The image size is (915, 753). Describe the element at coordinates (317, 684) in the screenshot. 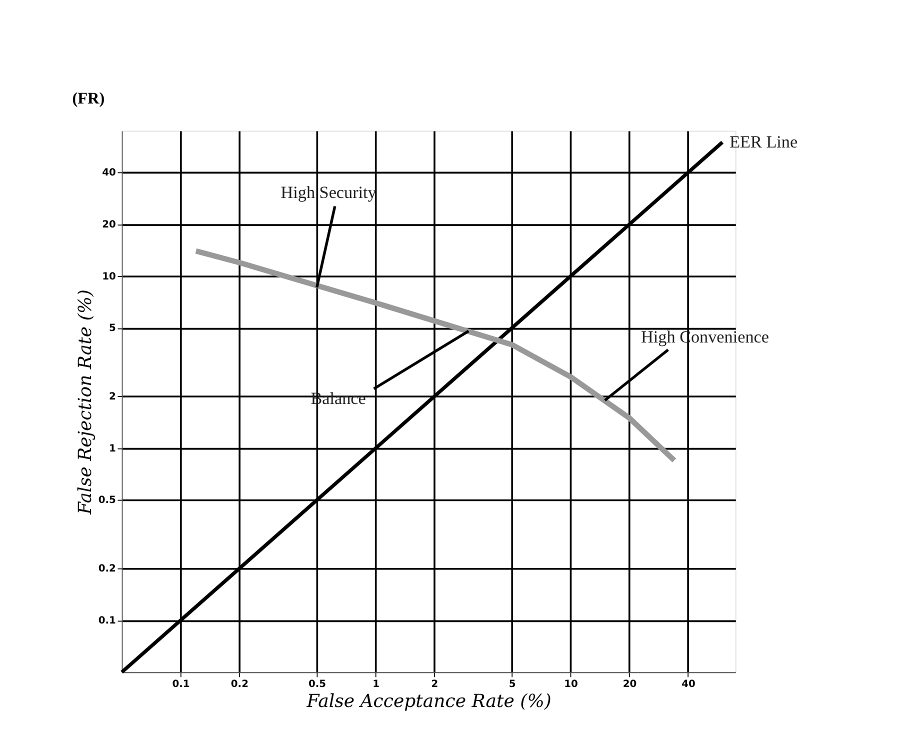

I see `x-tick-label: 0.5` at that location.